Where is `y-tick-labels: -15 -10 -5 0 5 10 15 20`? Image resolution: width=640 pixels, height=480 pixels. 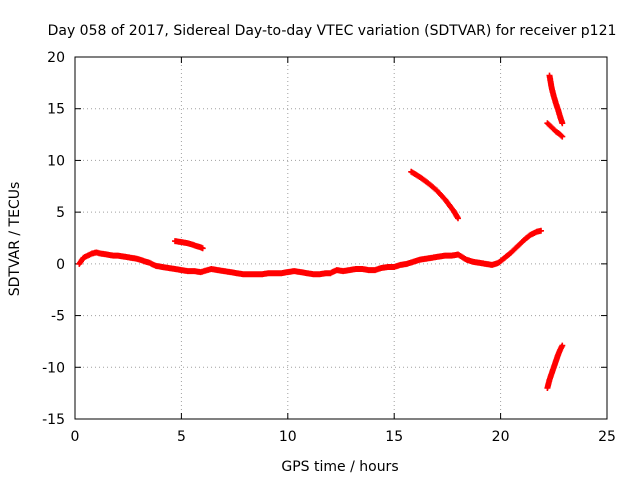
y-tick-labels: -15 -10 -5 0 5 10 15 20 is located at coordinates (53, 239).